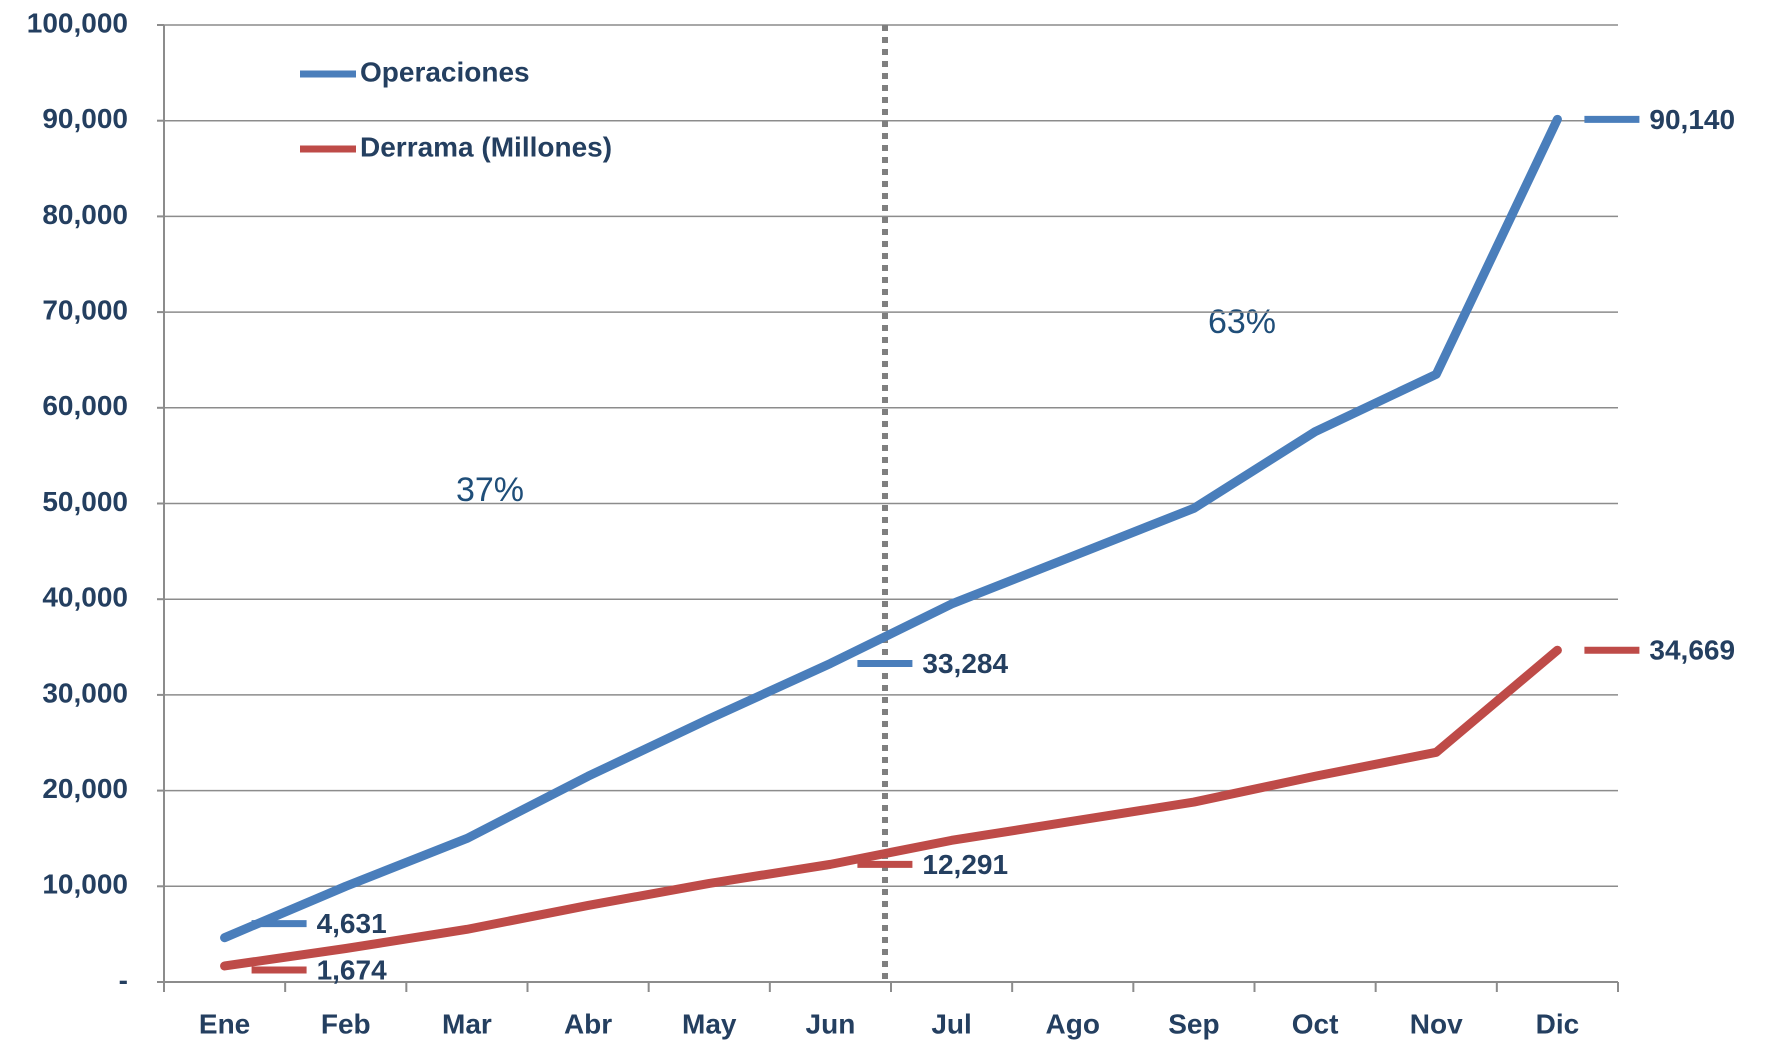 Image resolution: width=1768 pixels, height=1052 pixels. I want to click on legend-label: Derrama (Millones), so click(486, 146).